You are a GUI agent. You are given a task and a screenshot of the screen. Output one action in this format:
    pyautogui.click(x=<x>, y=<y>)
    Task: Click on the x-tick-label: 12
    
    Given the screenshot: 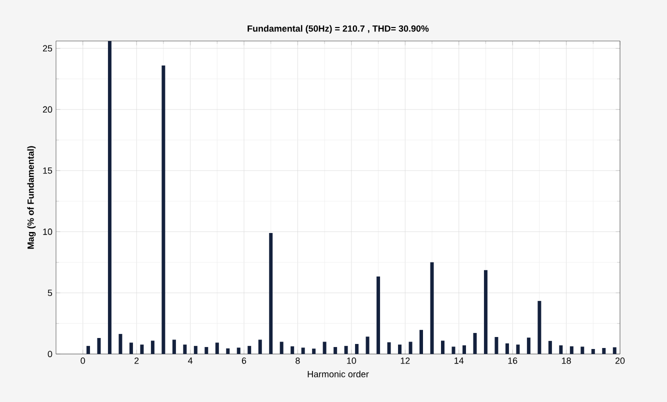 What is the action you would take?
    pyautogui.click(x=405, y=361)
    